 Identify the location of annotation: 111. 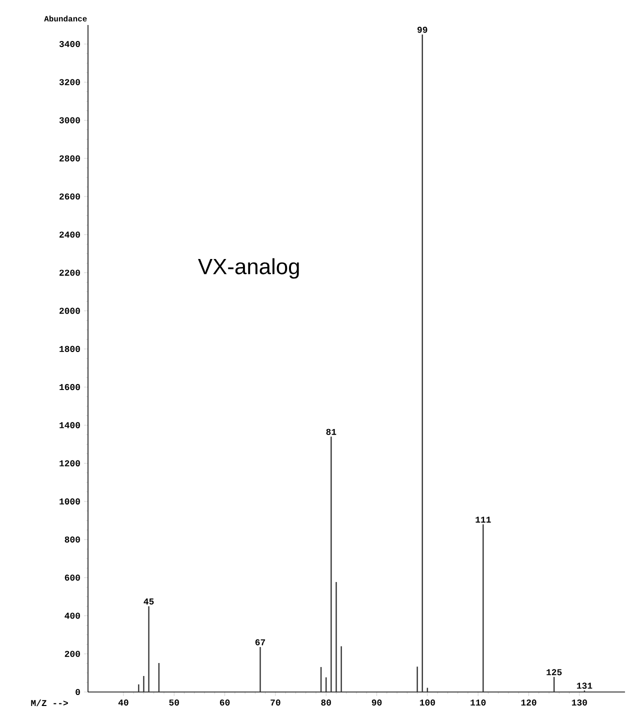
(483, 519).